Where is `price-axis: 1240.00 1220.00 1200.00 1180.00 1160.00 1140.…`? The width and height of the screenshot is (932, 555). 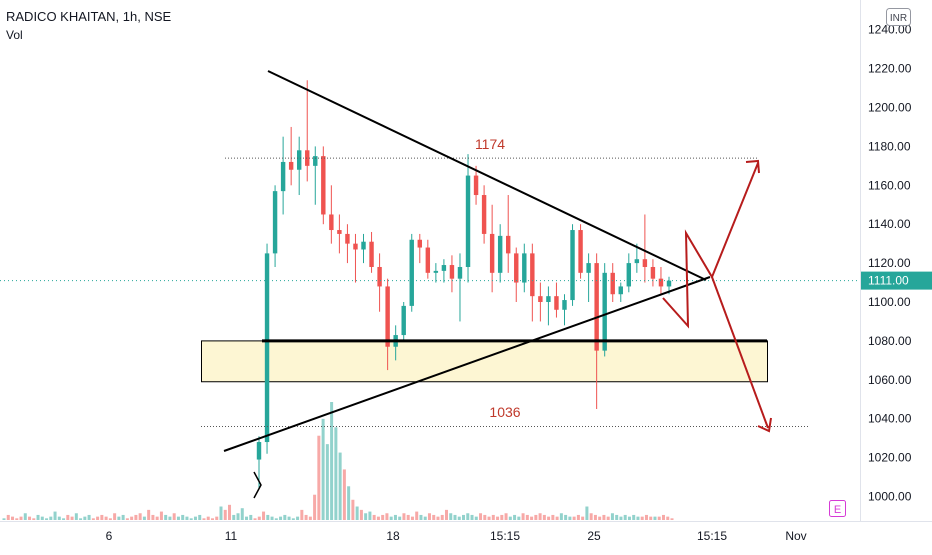 price-axis: 1240.00 1220.00 1200.00 1180.00 1160.00 1140.… is located at coordinates (896, 263).